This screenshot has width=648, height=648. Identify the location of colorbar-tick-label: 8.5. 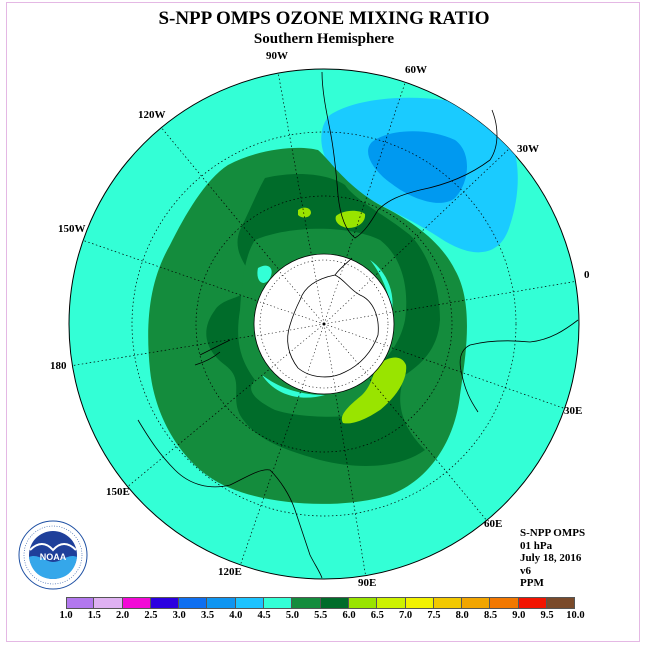
(490, 615).